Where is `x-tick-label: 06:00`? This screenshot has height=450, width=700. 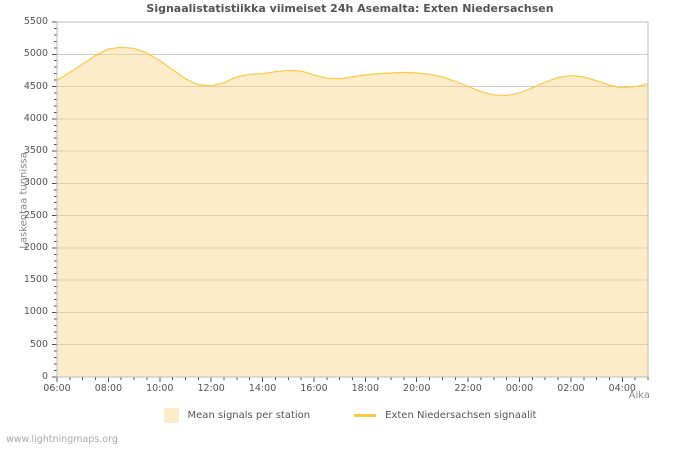 x-tick-label: 06:00 is located at coordinates (57, 388).